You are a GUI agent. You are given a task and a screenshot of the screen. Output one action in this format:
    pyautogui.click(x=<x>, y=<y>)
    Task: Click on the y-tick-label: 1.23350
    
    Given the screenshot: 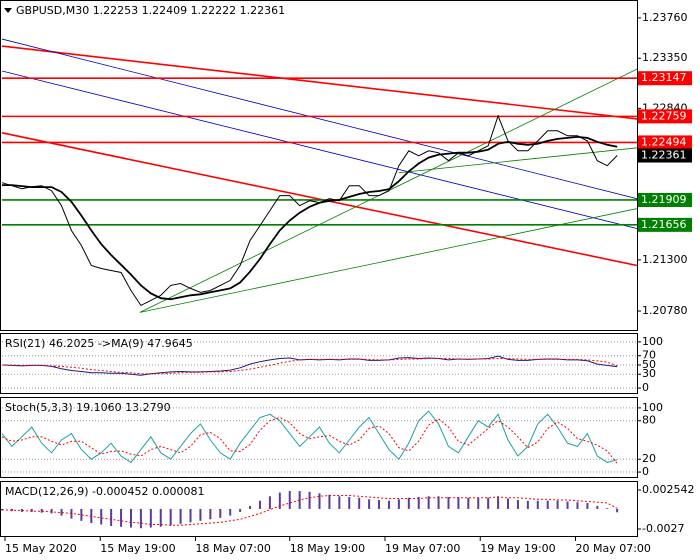 What is the action you would take?
    pyautogui.click(x=665, y=57)
    